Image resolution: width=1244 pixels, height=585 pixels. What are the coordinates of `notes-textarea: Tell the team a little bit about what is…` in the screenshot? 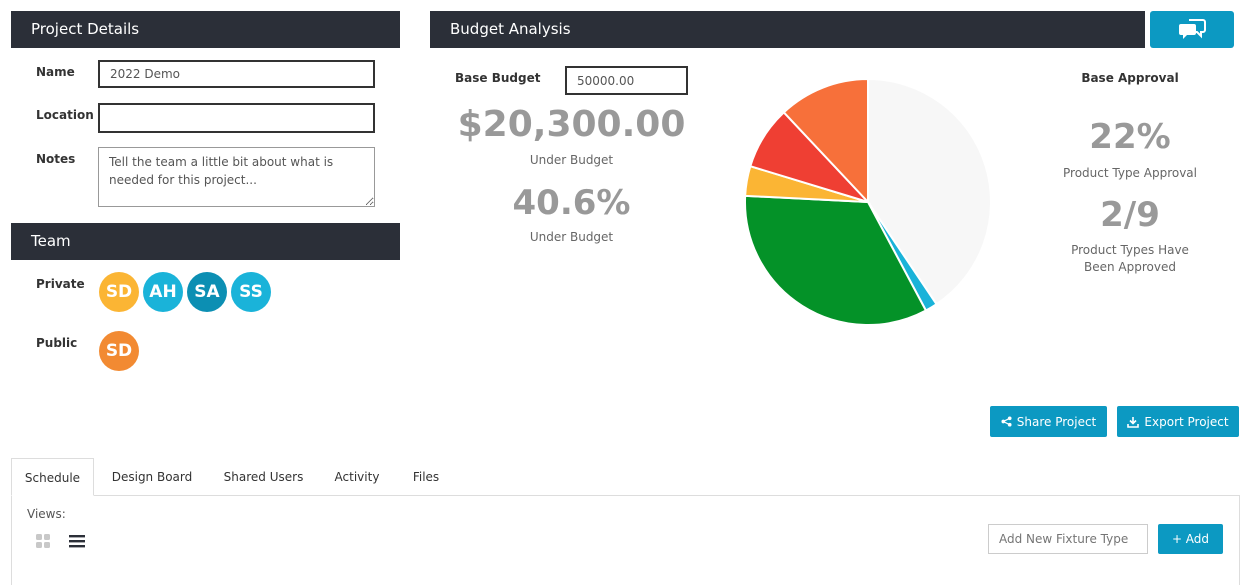 It's located at (236, 177).